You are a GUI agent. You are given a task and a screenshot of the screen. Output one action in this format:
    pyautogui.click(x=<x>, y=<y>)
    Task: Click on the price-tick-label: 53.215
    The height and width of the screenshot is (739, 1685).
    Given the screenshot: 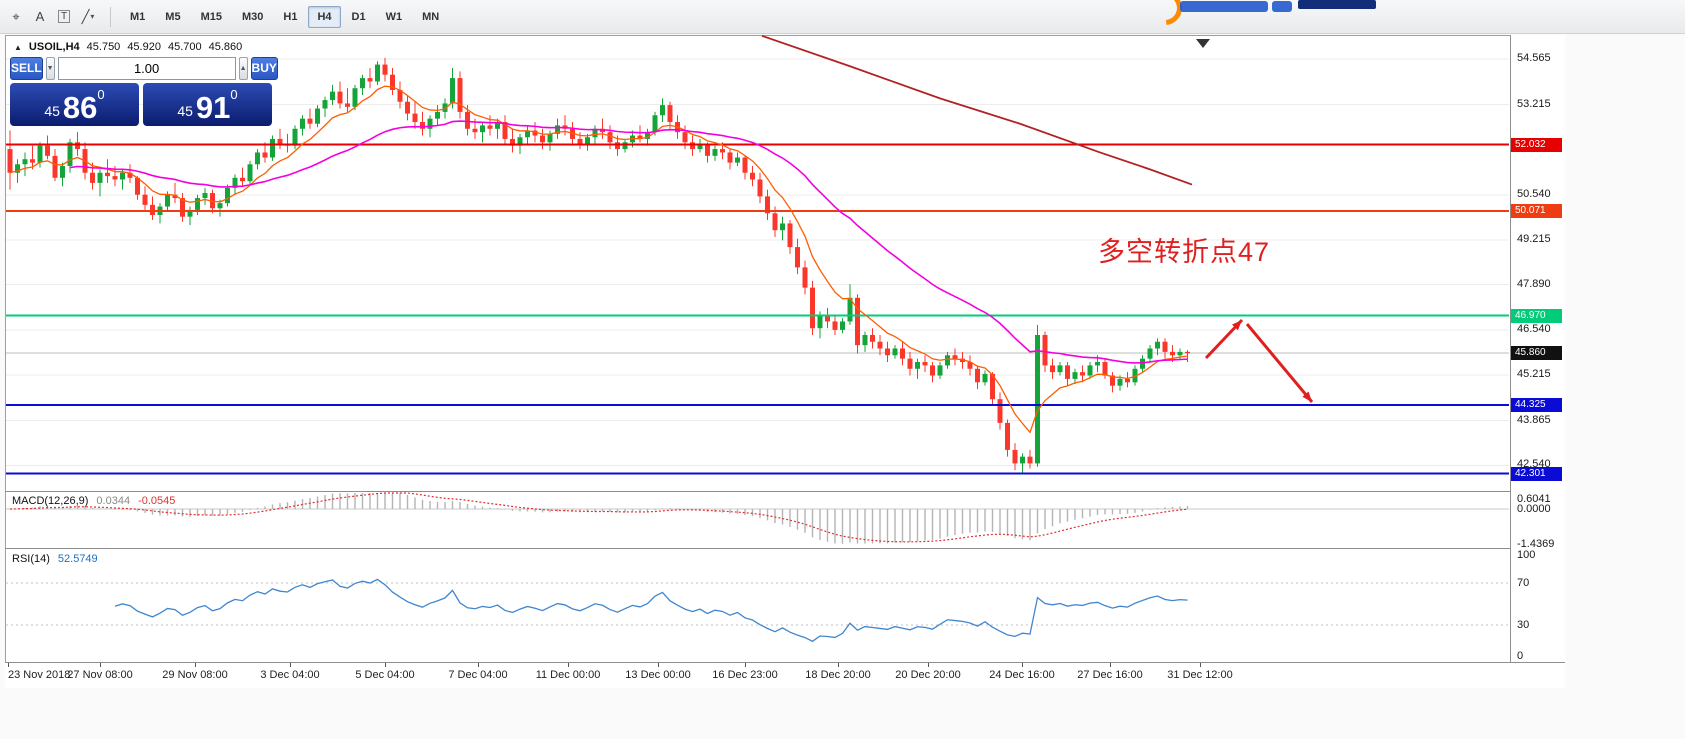 What is the action you would take?
    pyautogui.click(x=1534, y=103)
    